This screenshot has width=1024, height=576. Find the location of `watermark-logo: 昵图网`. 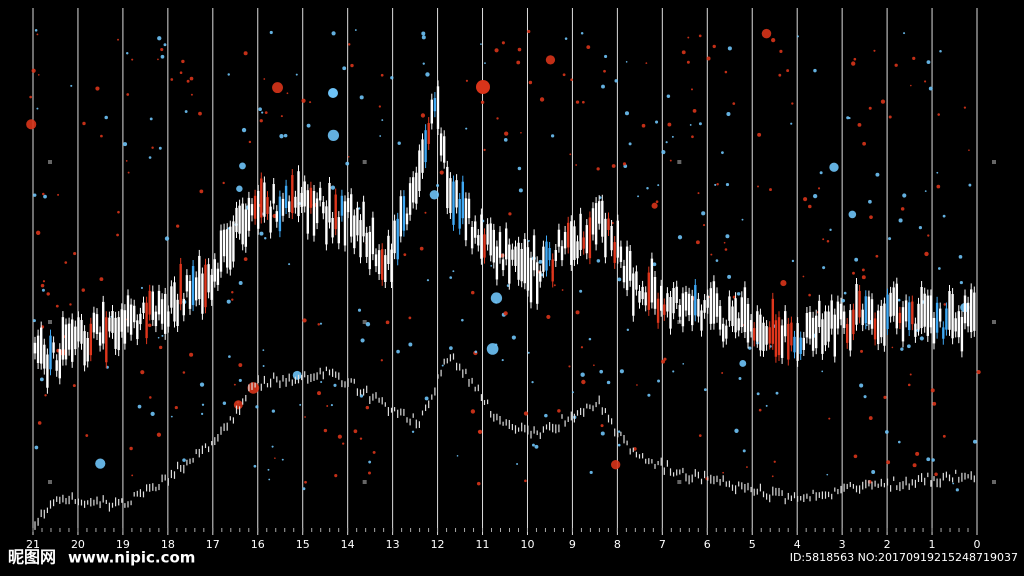

watermark-logo: 昵图网 is located at coordinates (32, 557).